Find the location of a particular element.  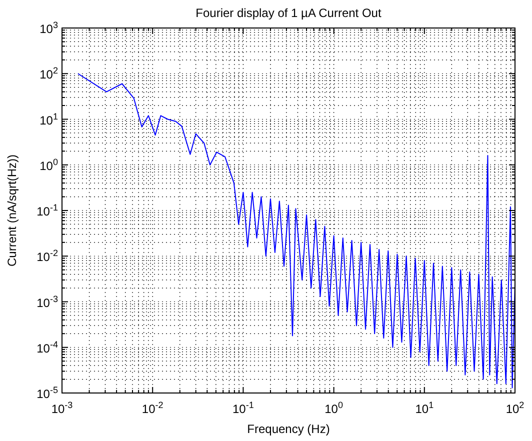

x-tick-label: 10$^{2}$ is located at coordinates (515, 408).